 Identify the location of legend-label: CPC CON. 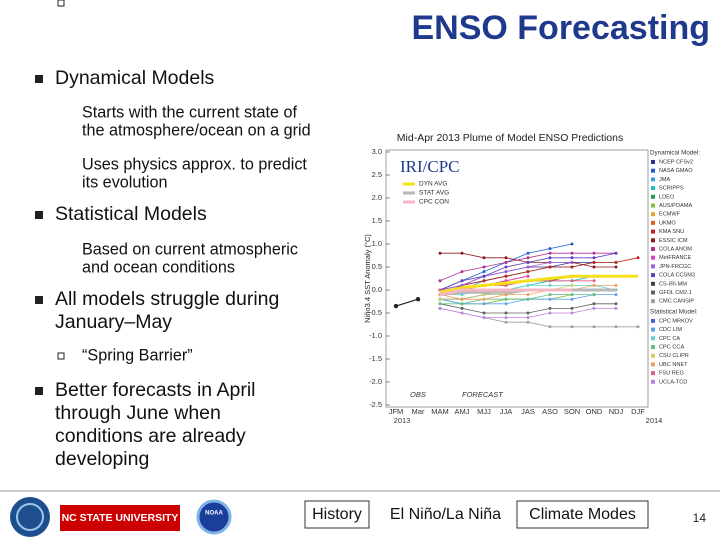
(434, 202).